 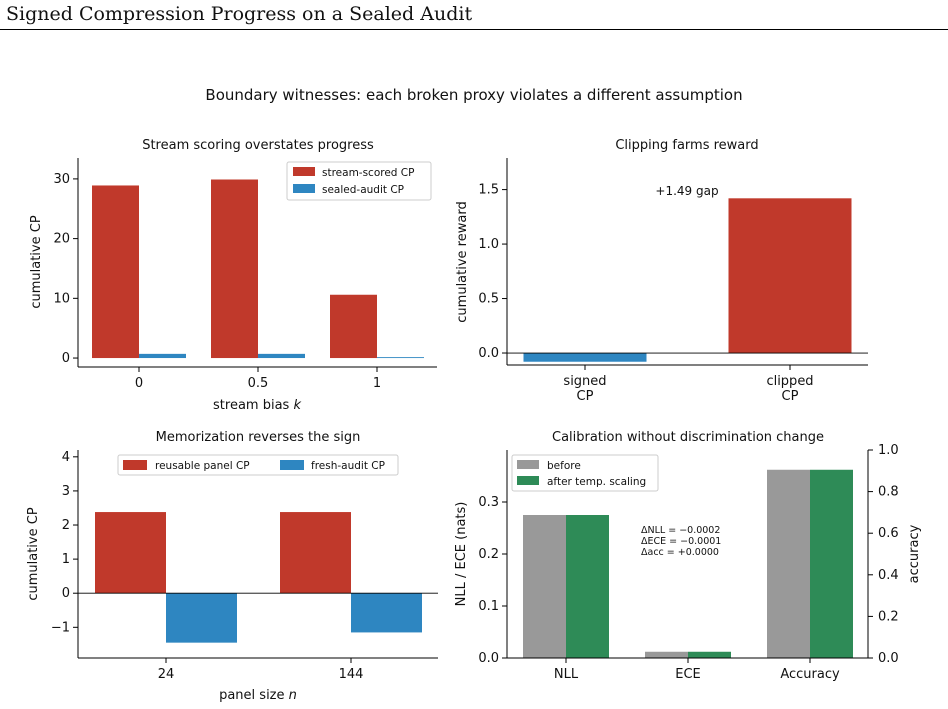 I want to click on y2tick-label: 0.6, so click(x=888, y=533).